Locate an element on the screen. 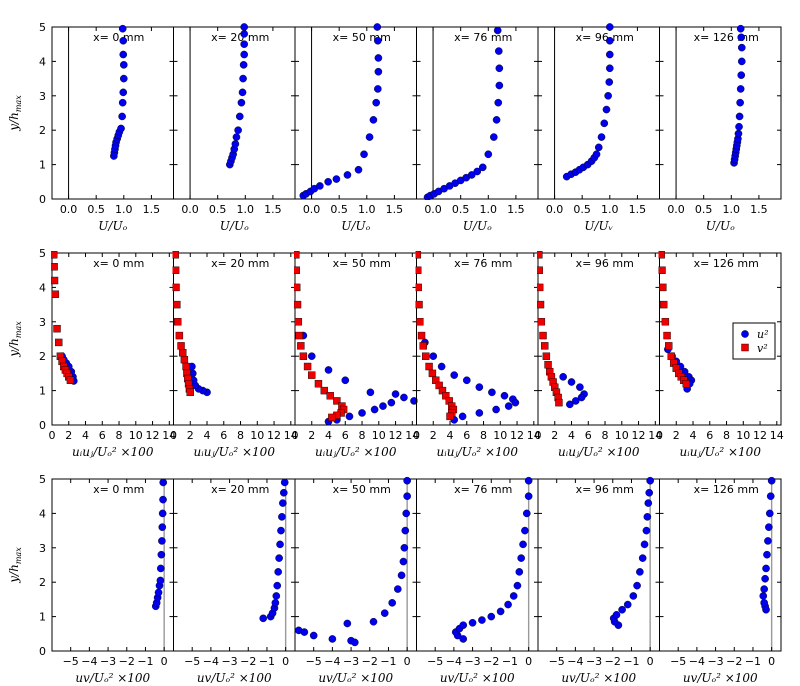 This screenshot has height=686, width=800. y-tick-label: 2 is located at coordinates (42, 582).